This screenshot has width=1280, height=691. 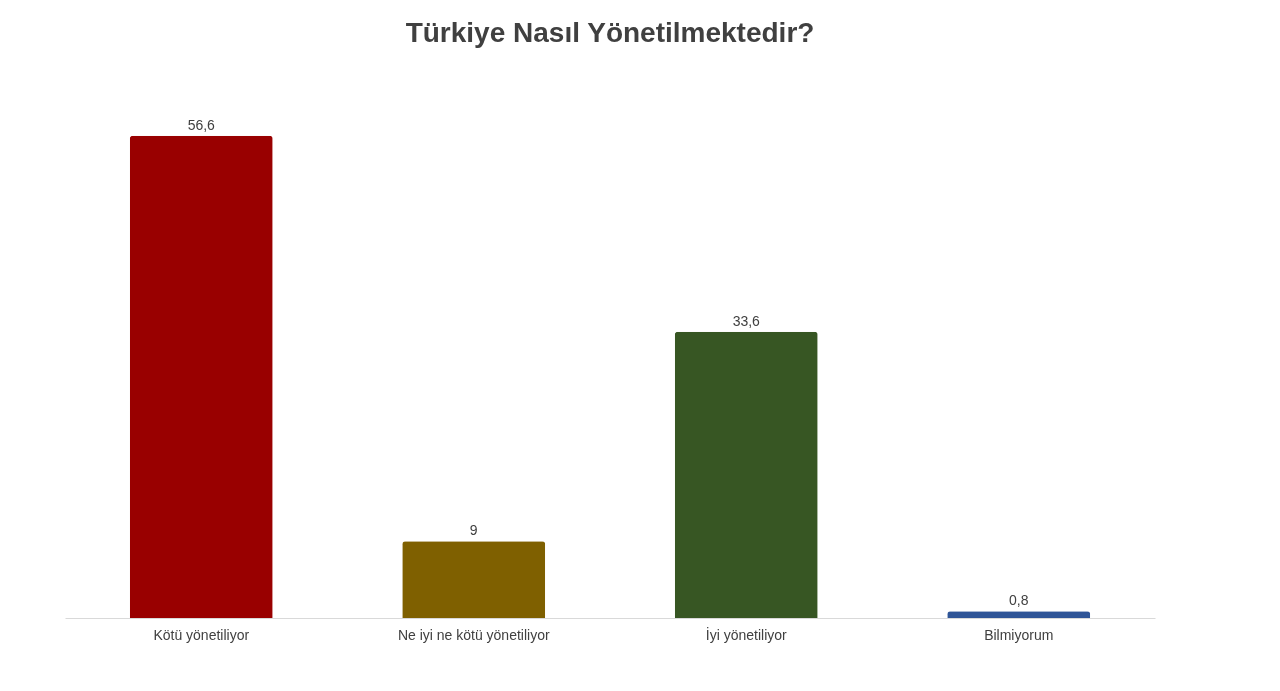 What do you see at coordinates (201, 124) in the screenshot?
I see `data-label: 56,6` at bounding box center [201, 124].